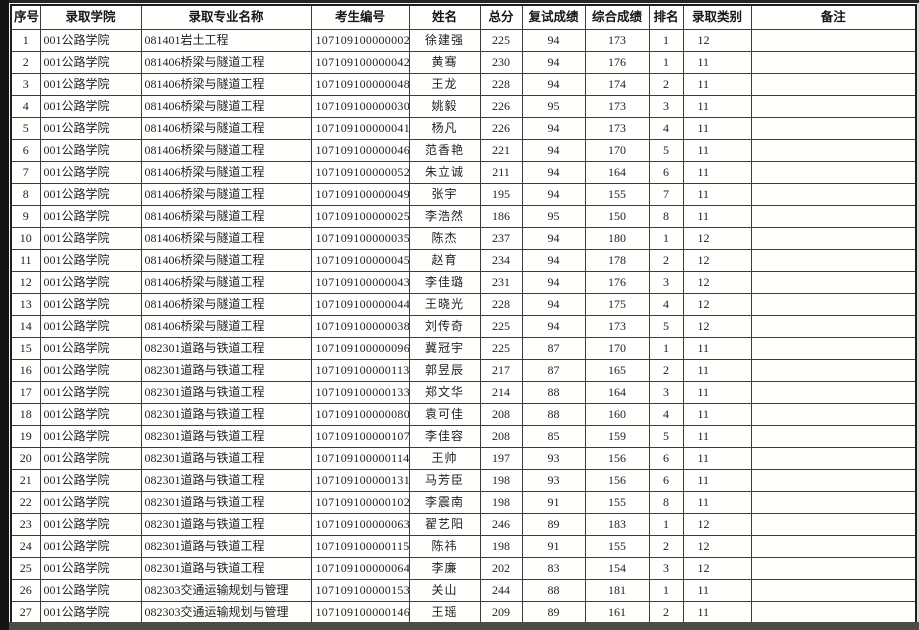  I want to click on cell-total-score: 208, so click(501, 436).